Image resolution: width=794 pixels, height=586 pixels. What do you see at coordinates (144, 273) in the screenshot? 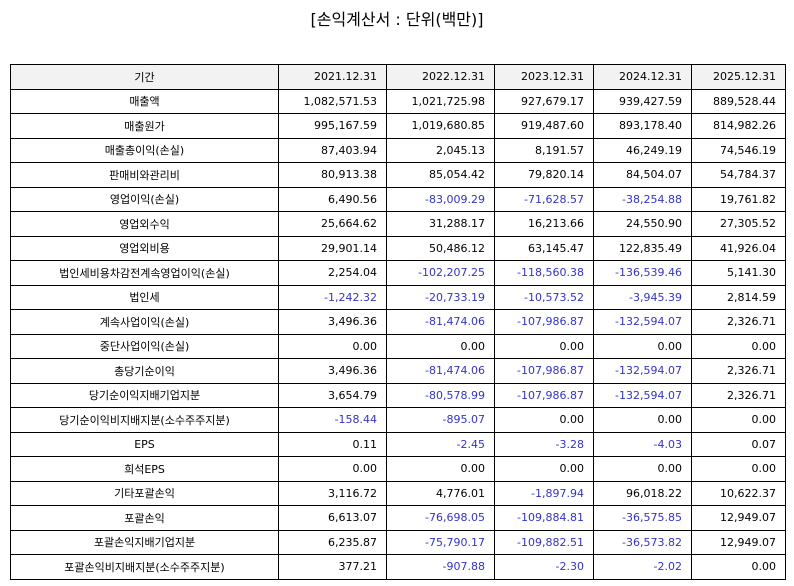
I see `row-label: 법인세비용차감전계속영업이익(손실)` at bounding box center [144, 273].